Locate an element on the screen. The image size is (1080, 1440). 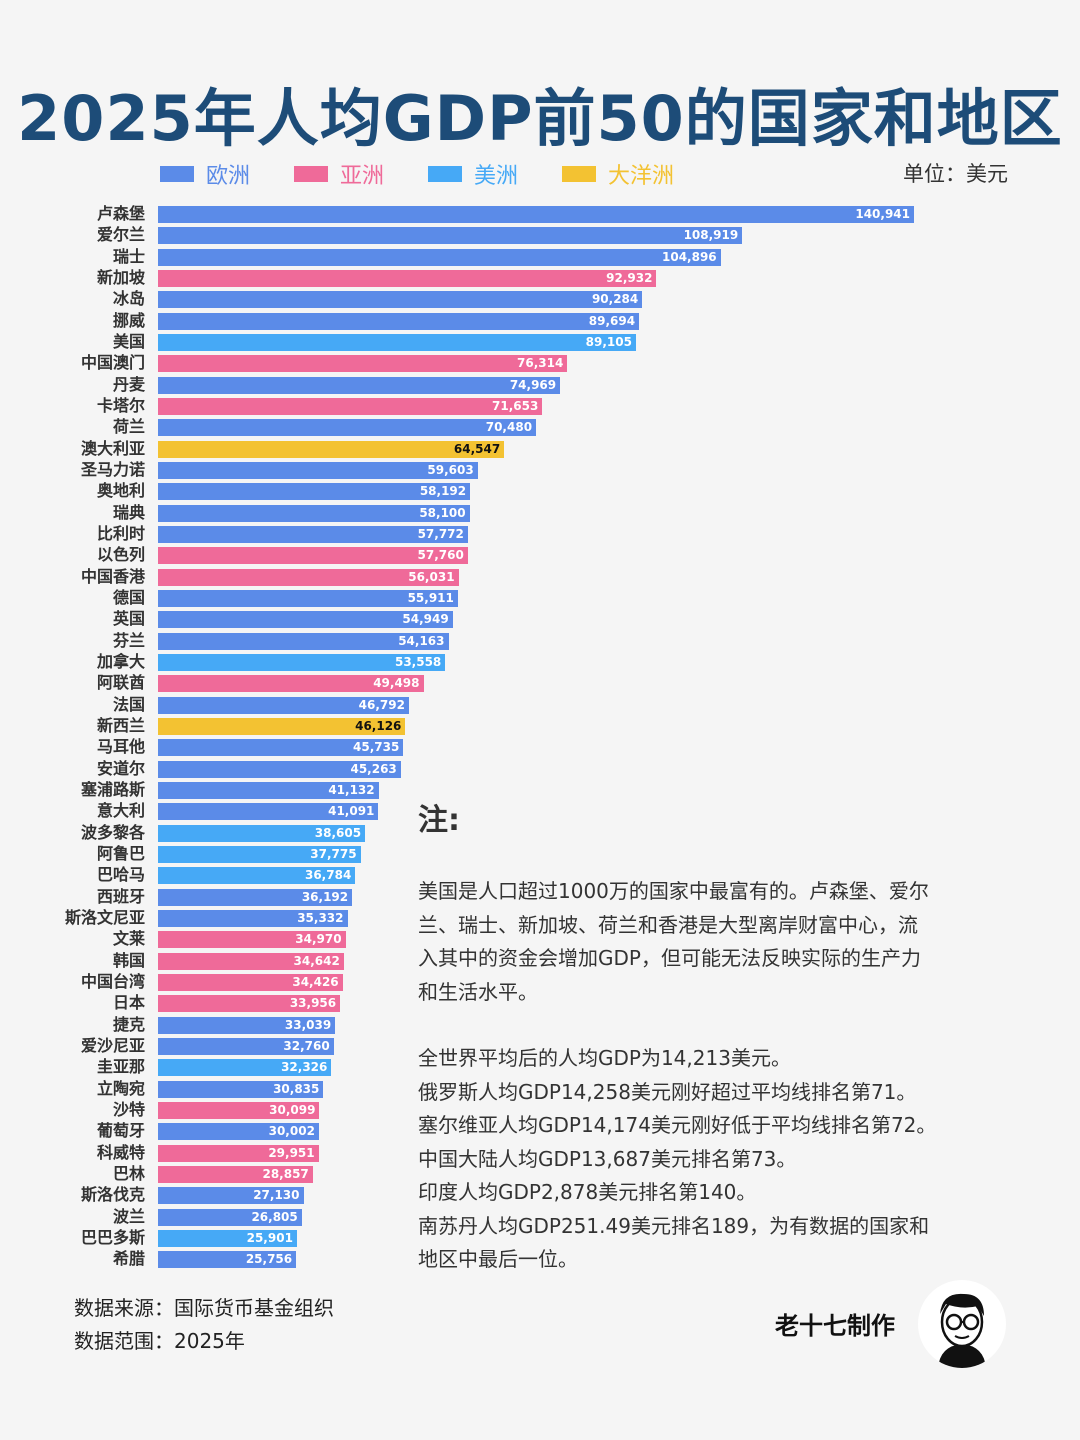
category-label: 科威特 is located at coordinates (120, 1152).